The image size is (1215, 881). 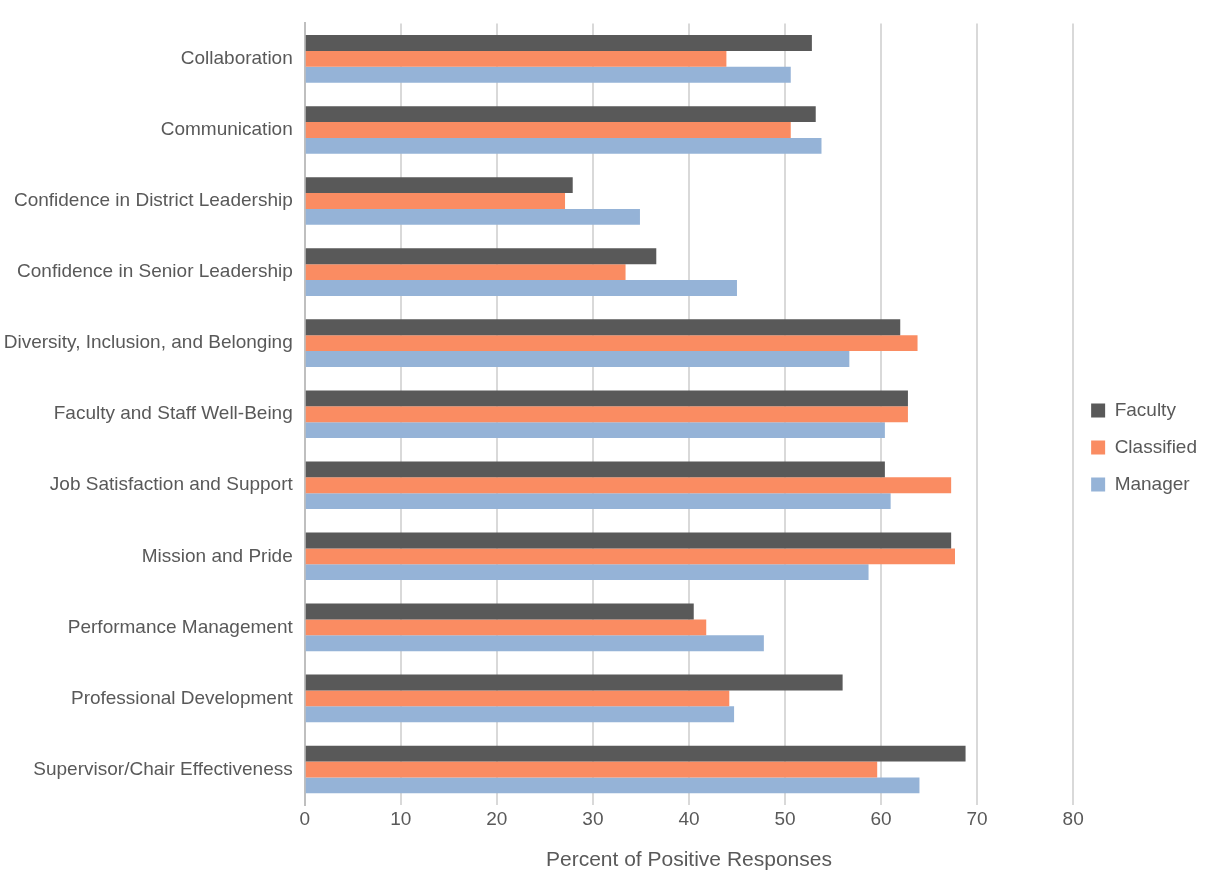 I want to click on x-tick-label: 60, so click(x=881, y=818).